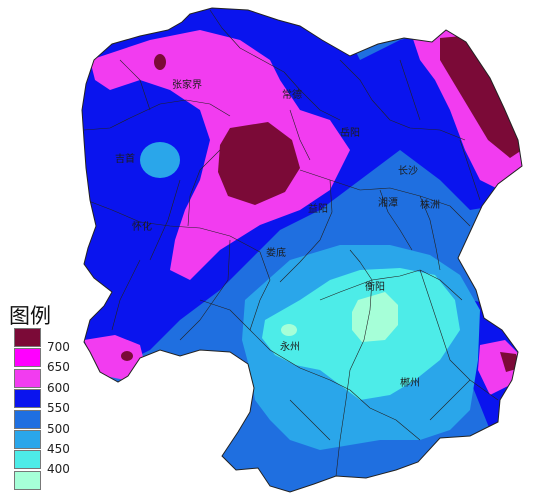 The width and height of the screenshot is (546, 497). I want to click on legend-label: 650, so click(58, 367).